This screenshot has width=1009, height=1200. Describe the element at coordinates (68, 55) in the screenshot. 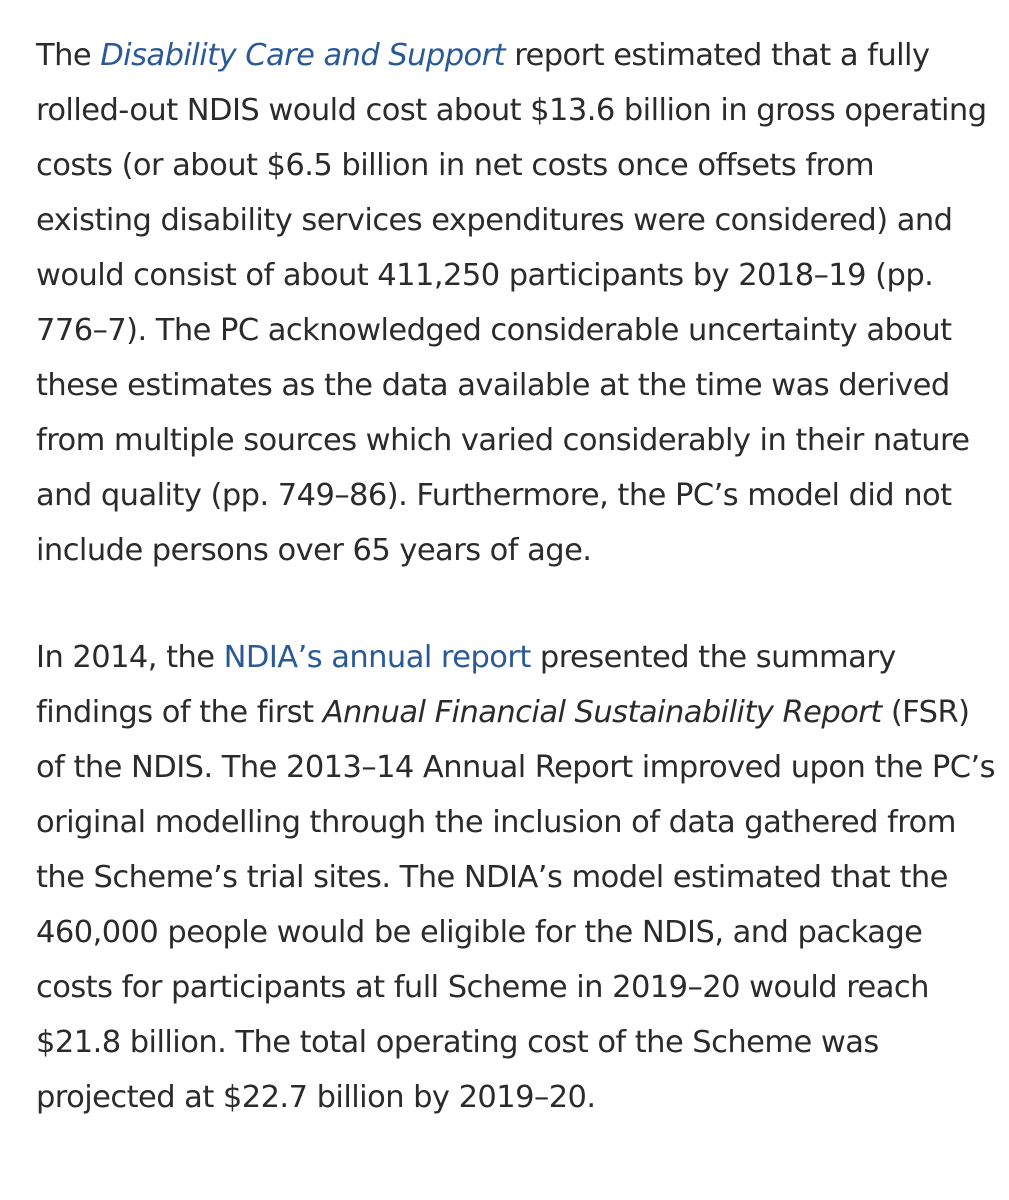

I see `paragraph-text: The` at that location.